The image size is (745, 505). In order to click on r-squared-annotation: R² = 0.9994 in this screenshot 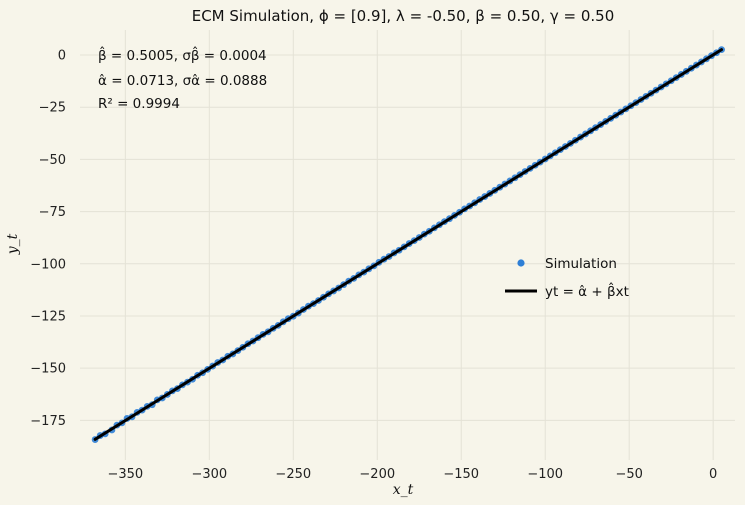, I will do `click(139, 104)`.